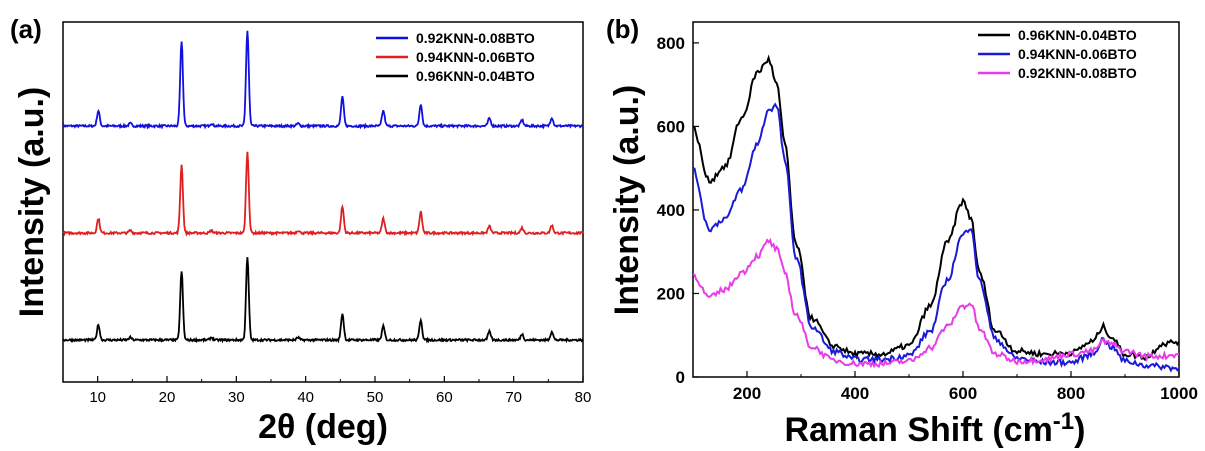 This screenshot has width=1205, height=451. I want to click on panel-a-x-tick-label: 40, so click(305, 397).